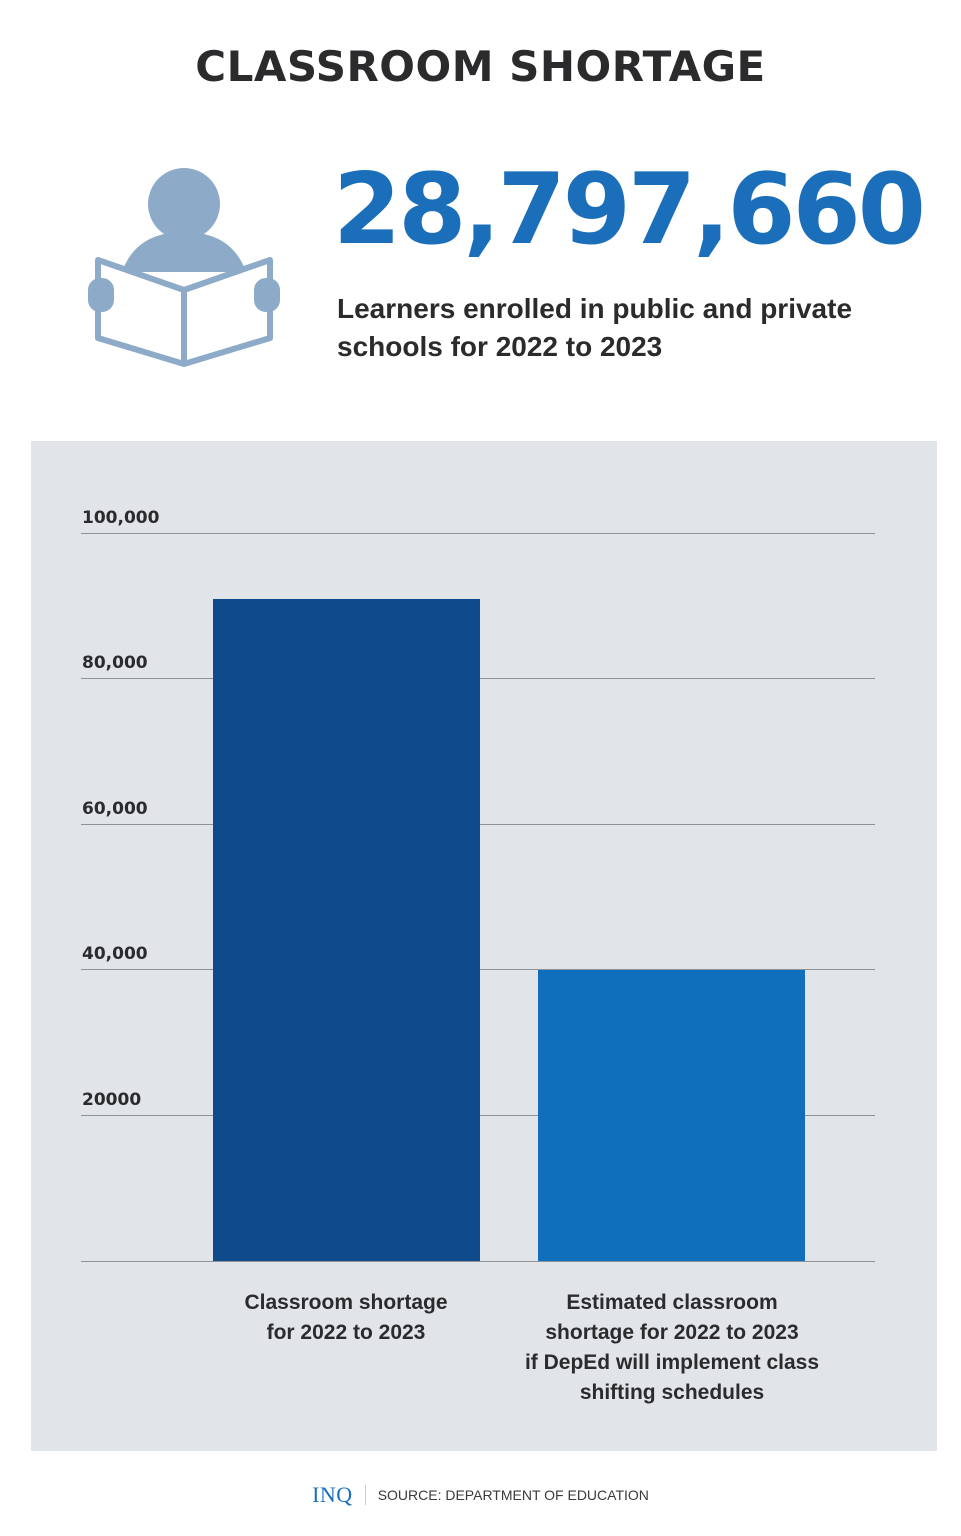  Describe the element at coordinates (672, 1332) in the screenshot. I see `label-line: shortage for 2022 to 2023` at that location.